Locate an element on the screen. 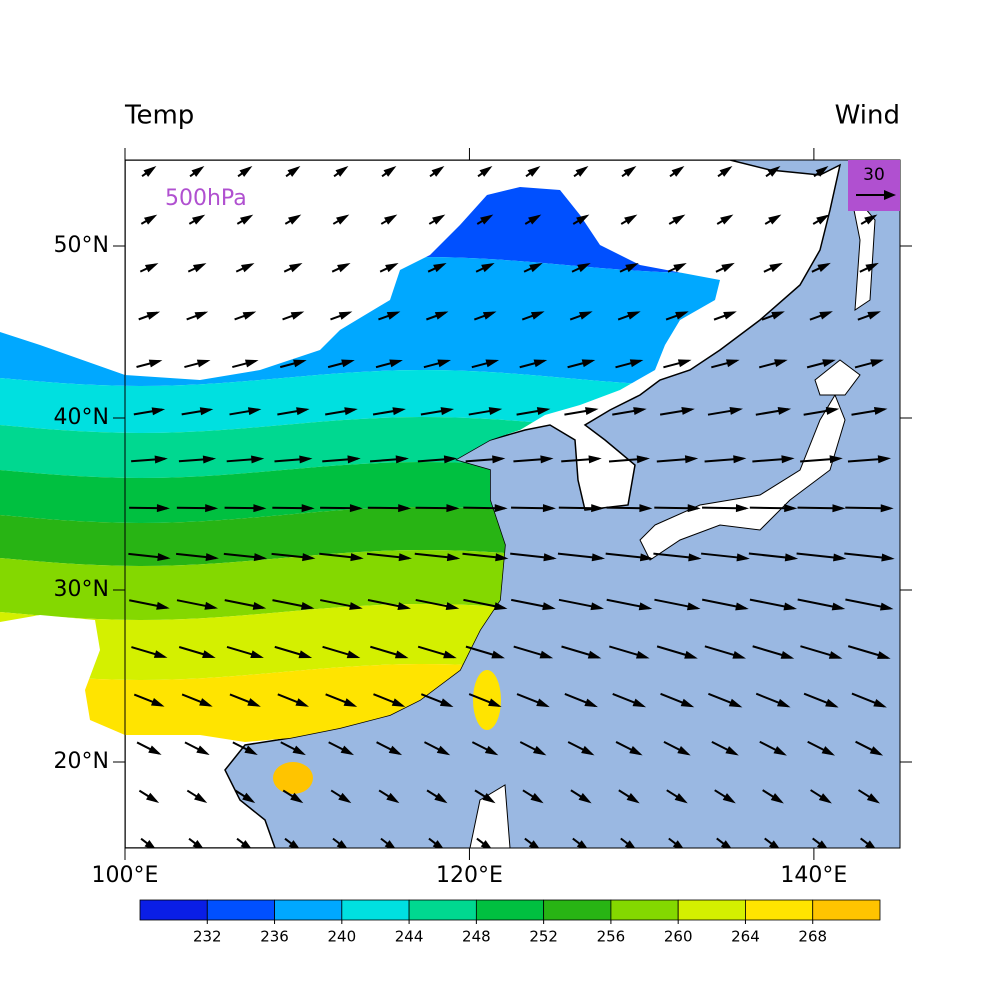 The width and height of the screenshot is (1000, 1004). y-tick-label: 30°N is located at coordinates (81, 589).